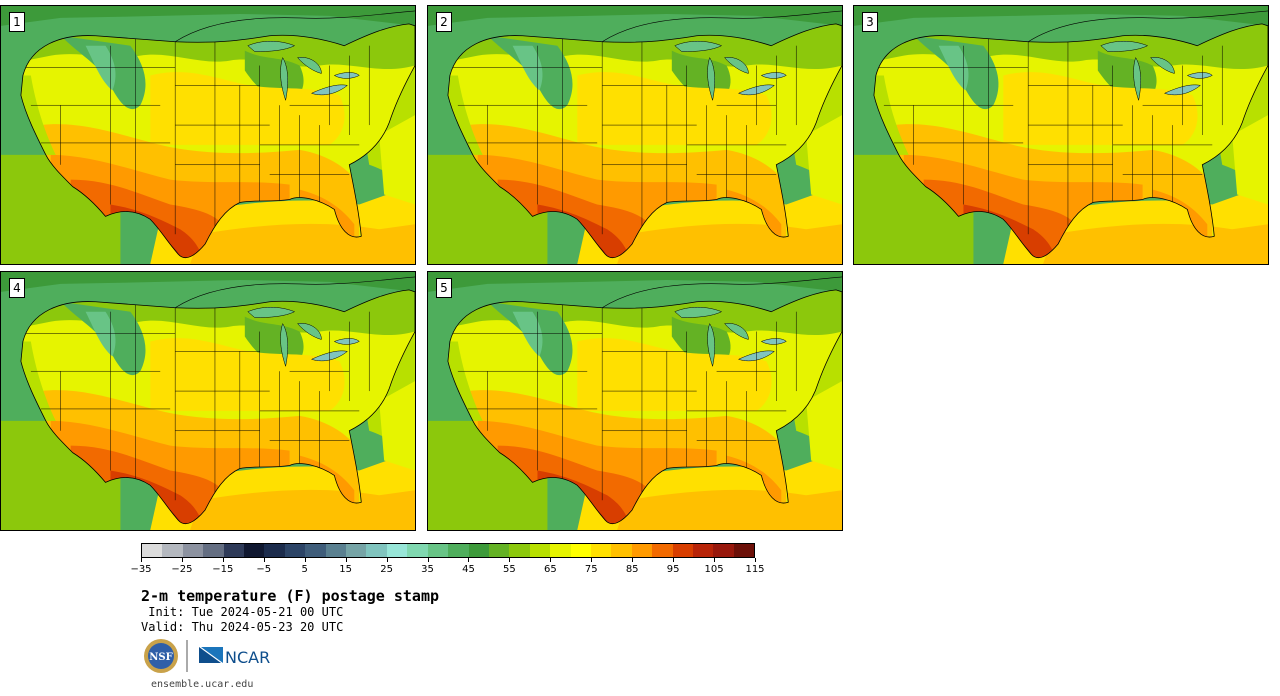  Describe the element at coordinates (444, 288) in the screenshot. I see `stamp-number-label: 5` at that location.